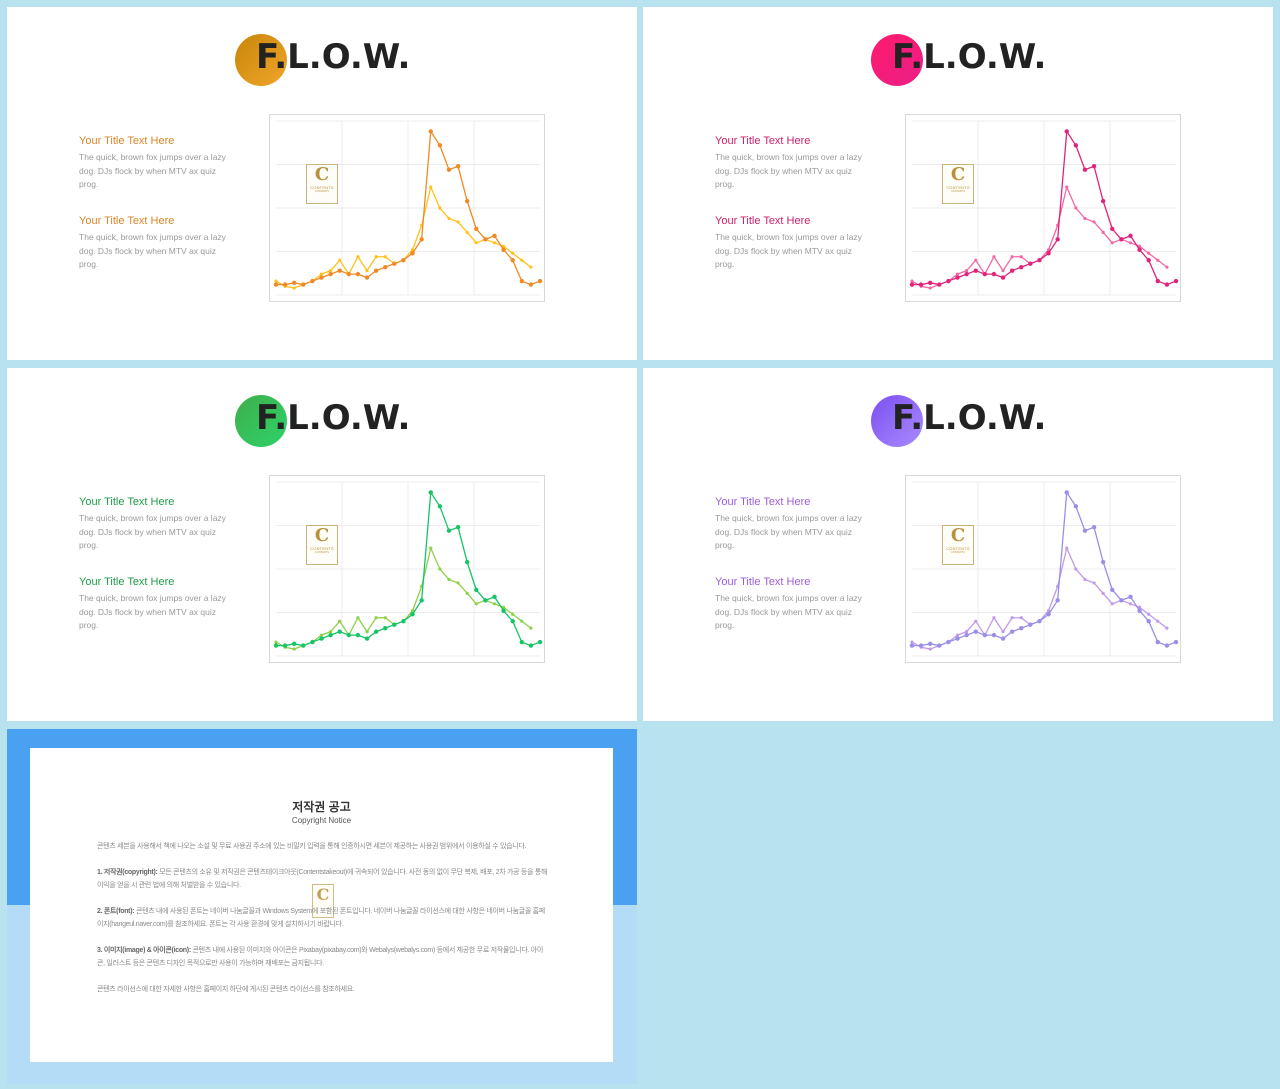 The width and height of the screenshot is (1280, 1089). What do you see at coordinates (897, 60) in the screenshot?
I see `logo-circle` at bounding box center [897, 60].